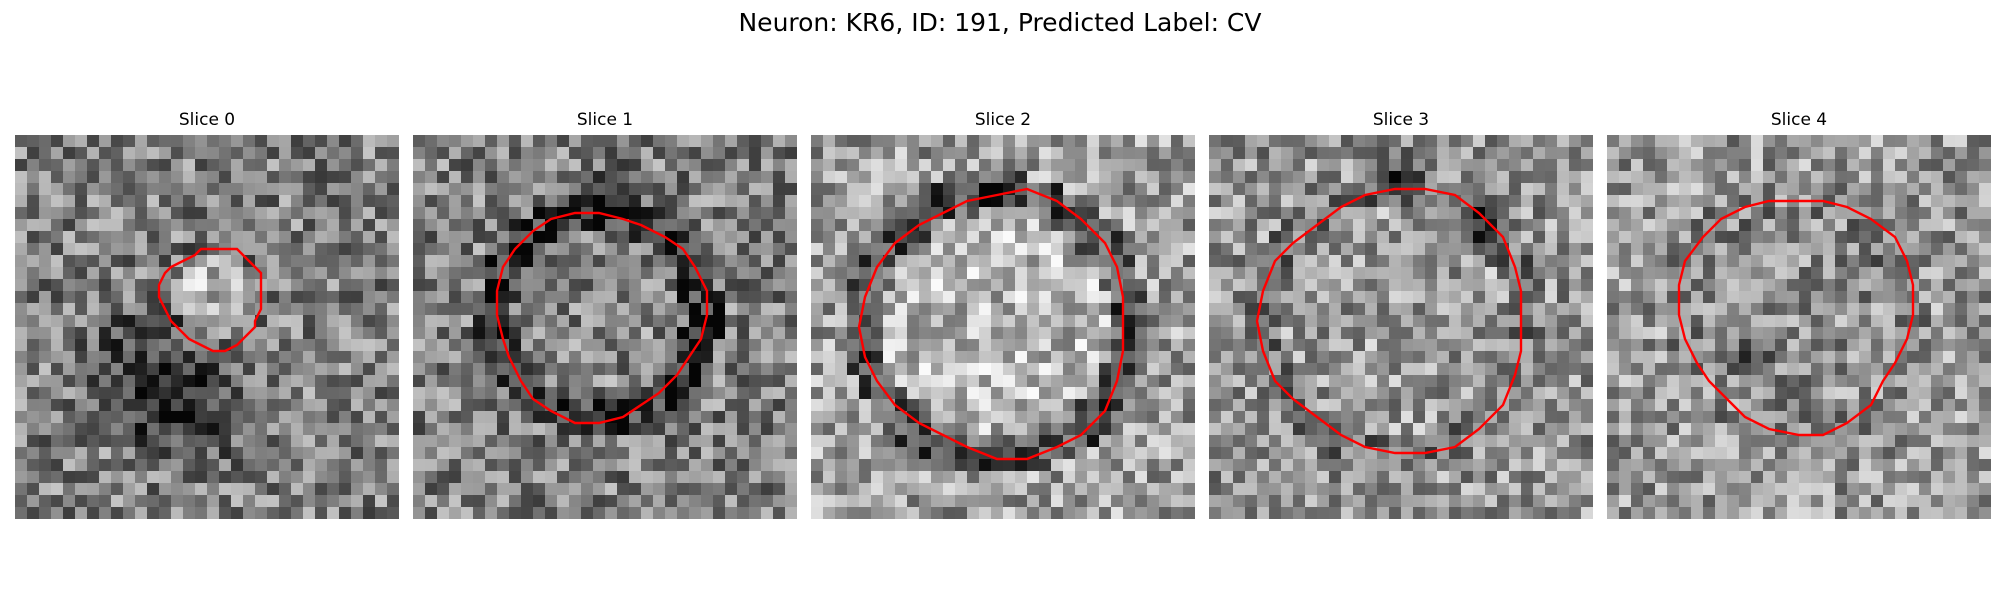 Image resolution: width=2000 pixels, height=600 pixels. I want to click on slice-panel-0: Slice 0, so click(207, 313).